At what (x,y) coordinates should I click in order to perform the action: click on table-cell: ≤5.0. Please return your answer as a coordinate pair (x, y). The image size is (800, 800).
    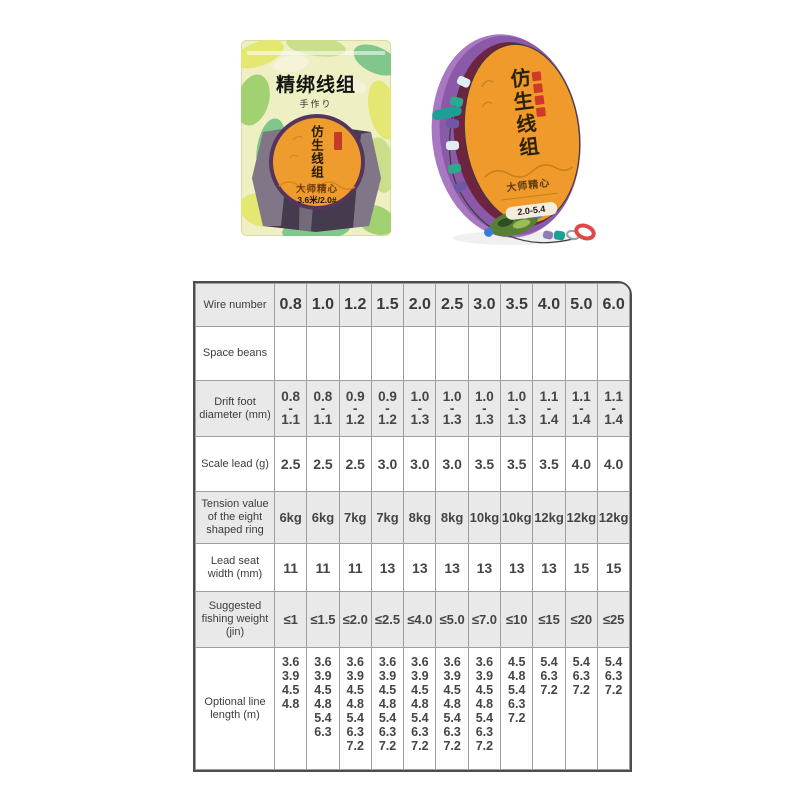
    Looking at the image, I should click on (452, 619).